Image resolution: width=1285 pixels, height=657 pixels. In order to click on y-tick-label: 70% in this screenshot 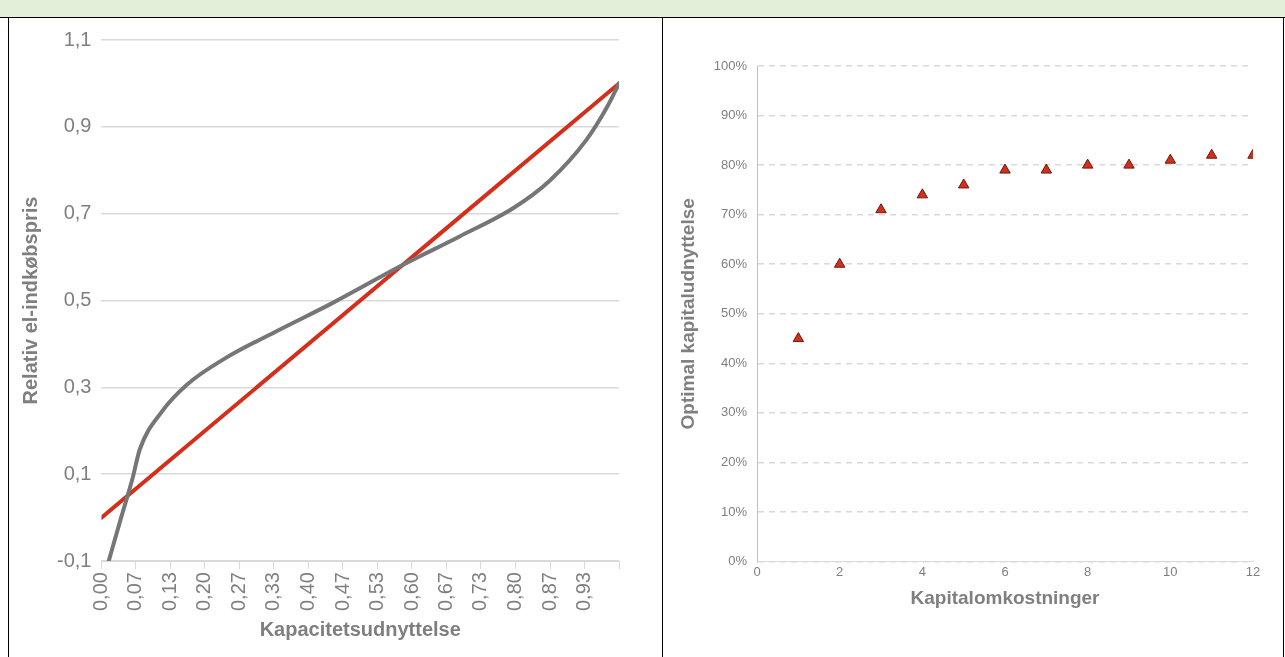, I will do `click(734, 214)`.